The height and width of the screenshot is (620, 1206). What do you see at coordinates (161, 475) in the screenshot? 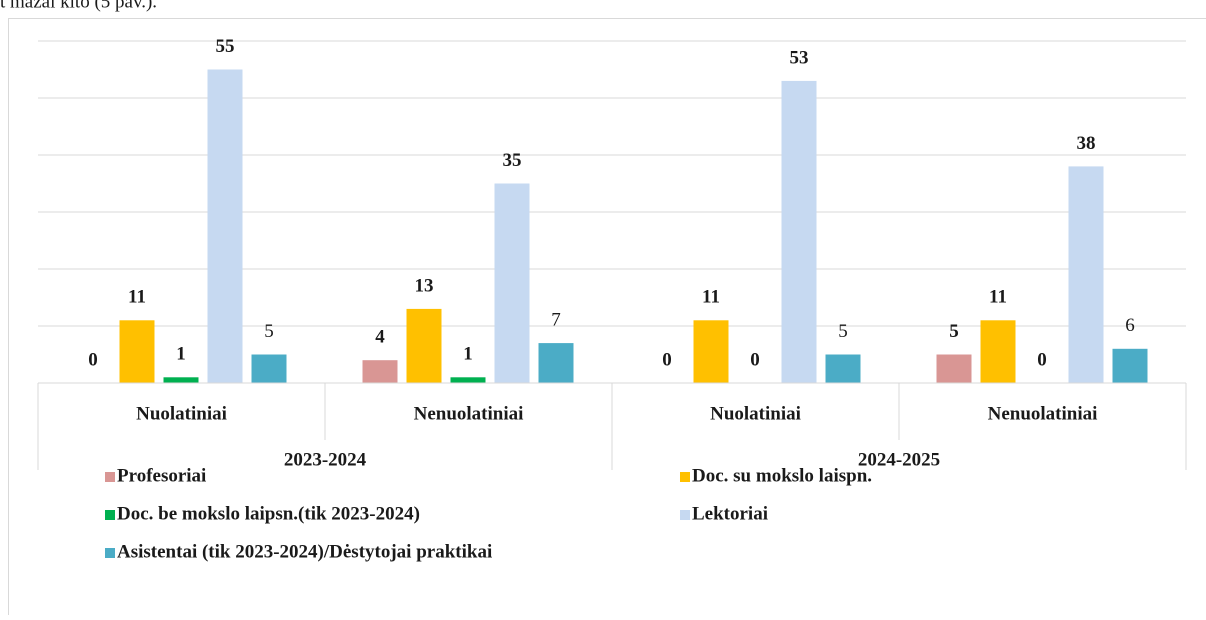
I see `legend-label: Profesoriai` at bounding box center [161, 475].